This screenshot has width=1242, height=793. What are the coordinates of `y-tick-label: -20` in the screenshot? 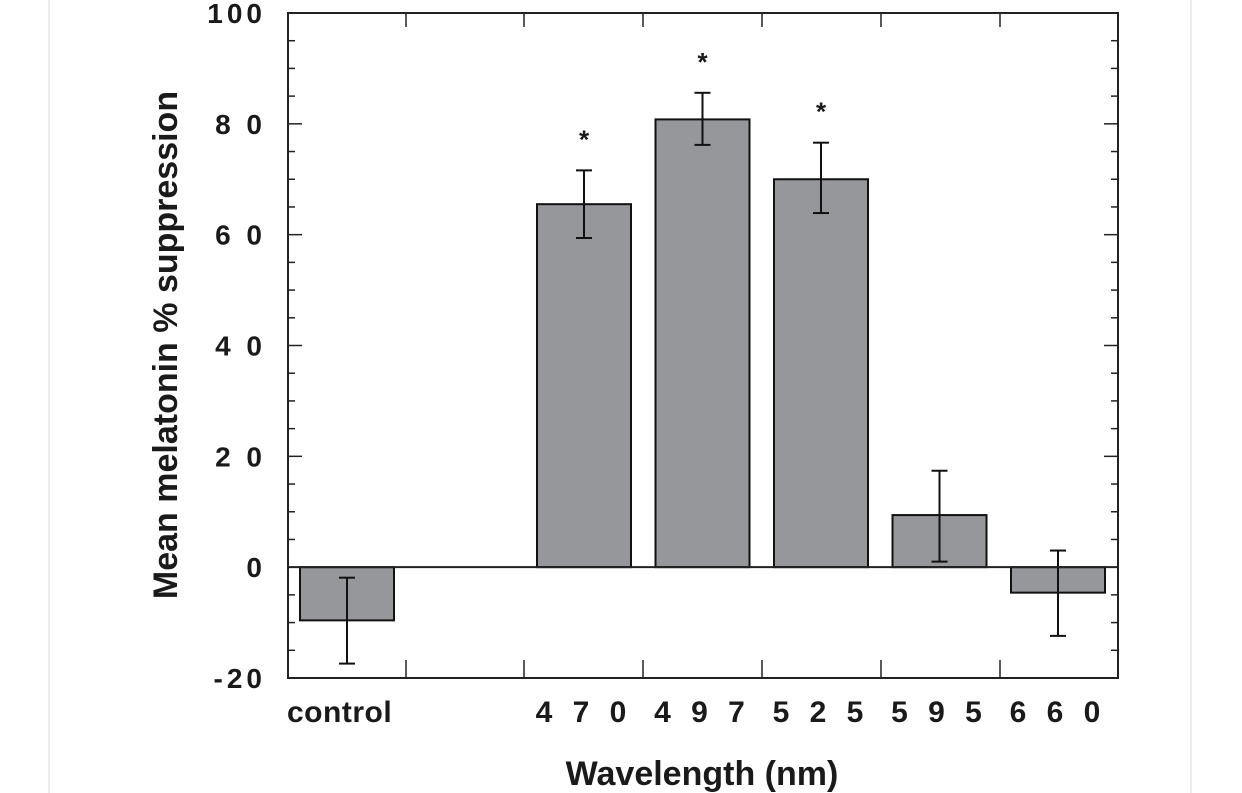 It's located at (240, 678).